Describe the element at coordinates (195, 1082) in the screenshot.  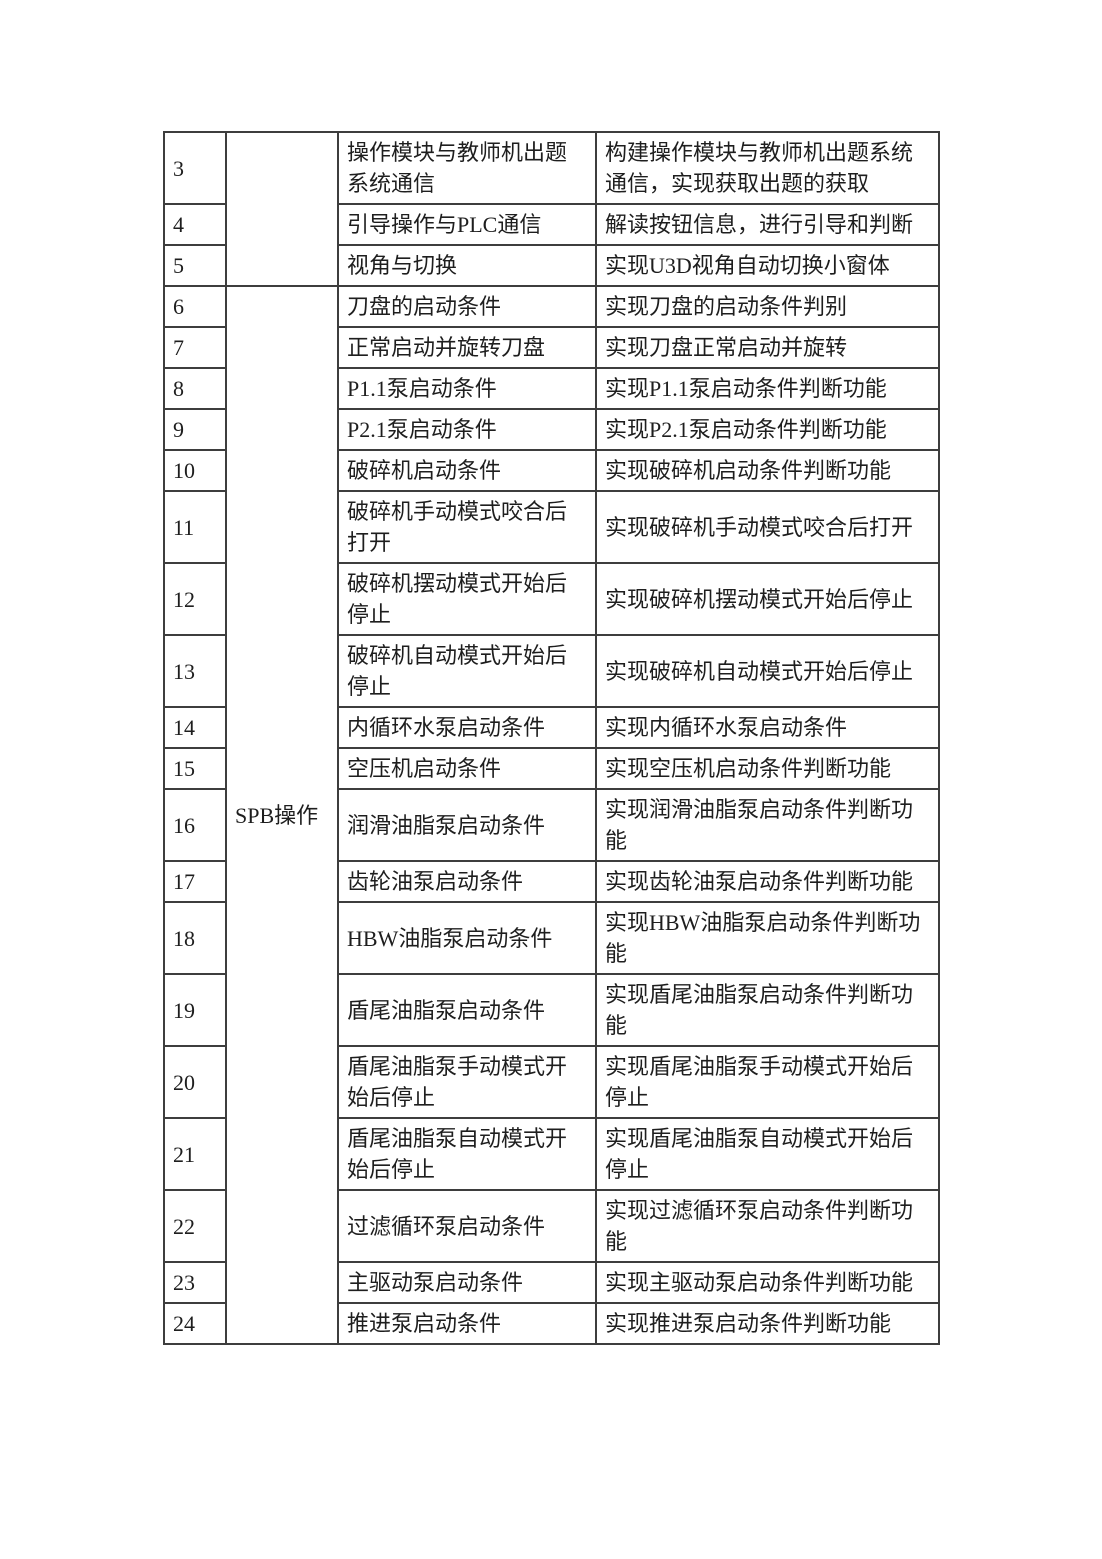
I see `row-number-cell: 20` at that location.